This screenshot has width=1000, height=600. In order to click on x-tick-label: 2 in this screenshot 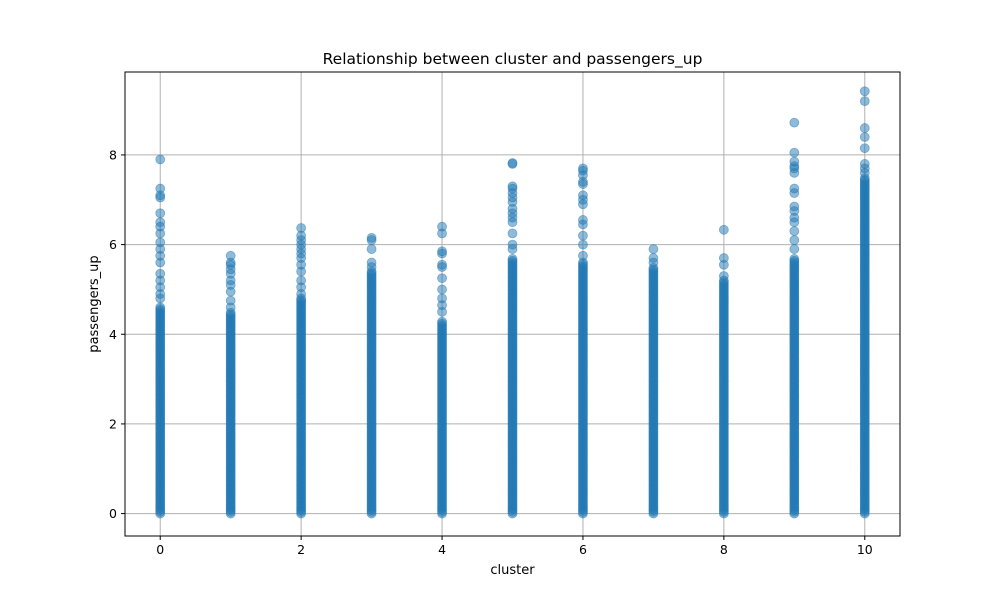, I will do `click(301, 549)`.